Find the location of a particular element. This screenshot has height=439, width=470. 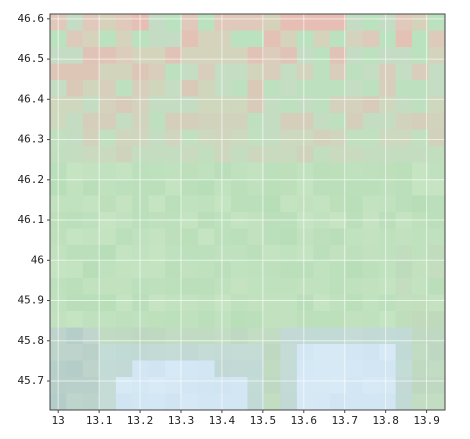

y-tick-label: 45.8 is located at coordinates (31, 340).